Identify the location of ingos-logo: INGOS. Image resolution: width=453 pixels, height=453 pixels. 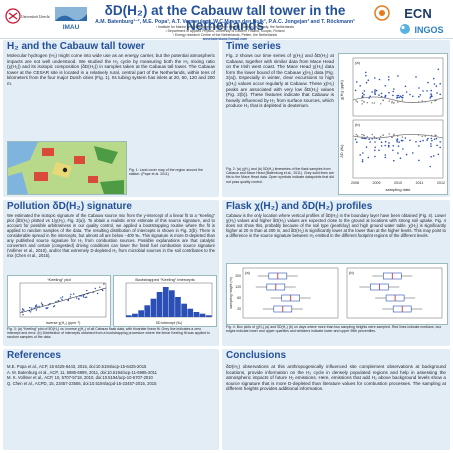
(422, 29).